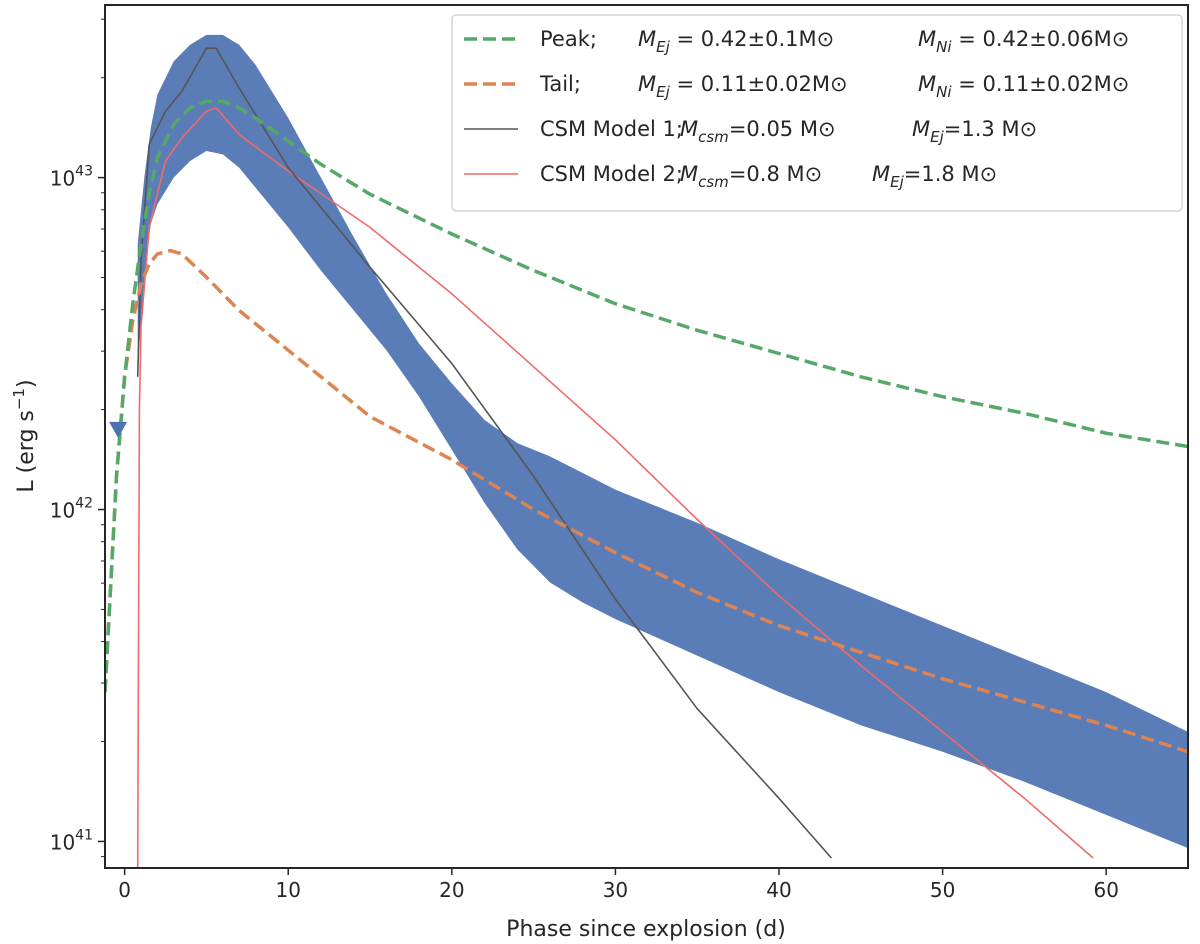 The image size is (1200, 944). What do you see at coordinates (288, 890) in the screenshot?
I see `x-tick-label: 10` at bounding box center [288, 890].